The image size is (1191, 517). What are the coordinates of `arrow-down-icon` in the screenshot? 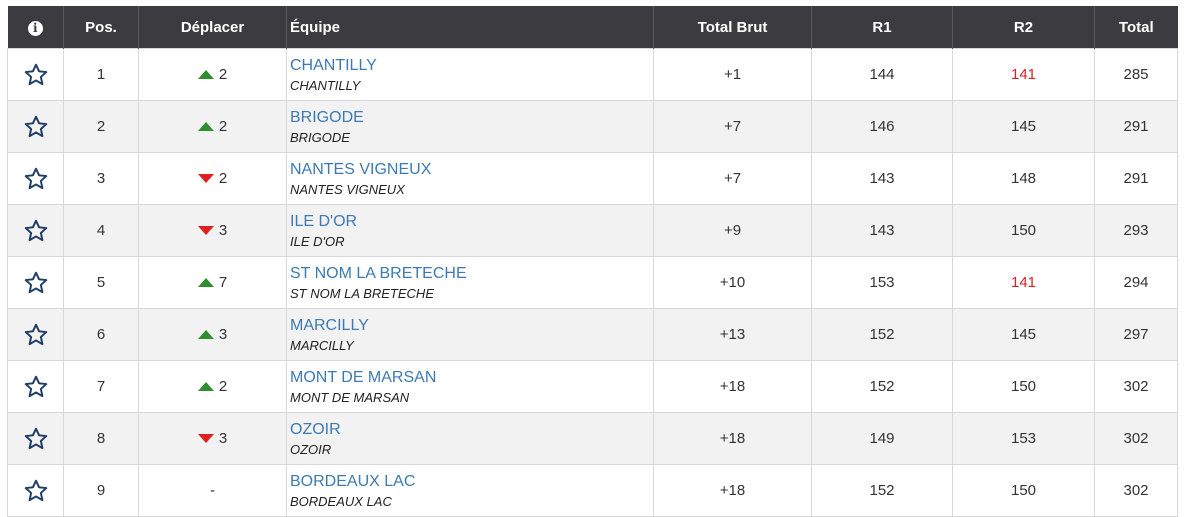 It's located at (206, 230).